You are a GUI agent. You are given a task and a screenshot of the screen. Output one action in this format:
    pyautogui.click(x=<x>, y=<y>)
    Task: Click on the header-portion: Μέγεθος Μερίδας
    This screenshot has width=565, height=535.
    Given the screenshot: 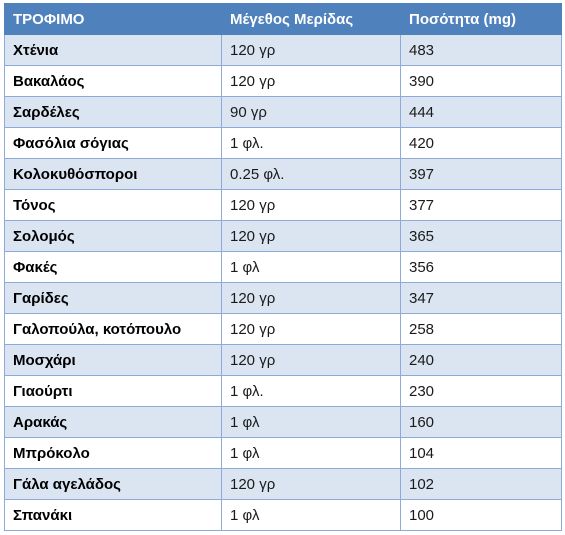 What is the action you would take?
    pyautogui.click(x=311, y=19)
    